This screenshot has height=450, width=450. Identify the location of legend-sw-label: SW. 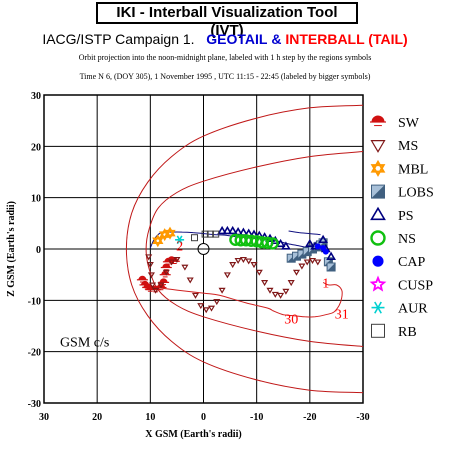
(409, 123).